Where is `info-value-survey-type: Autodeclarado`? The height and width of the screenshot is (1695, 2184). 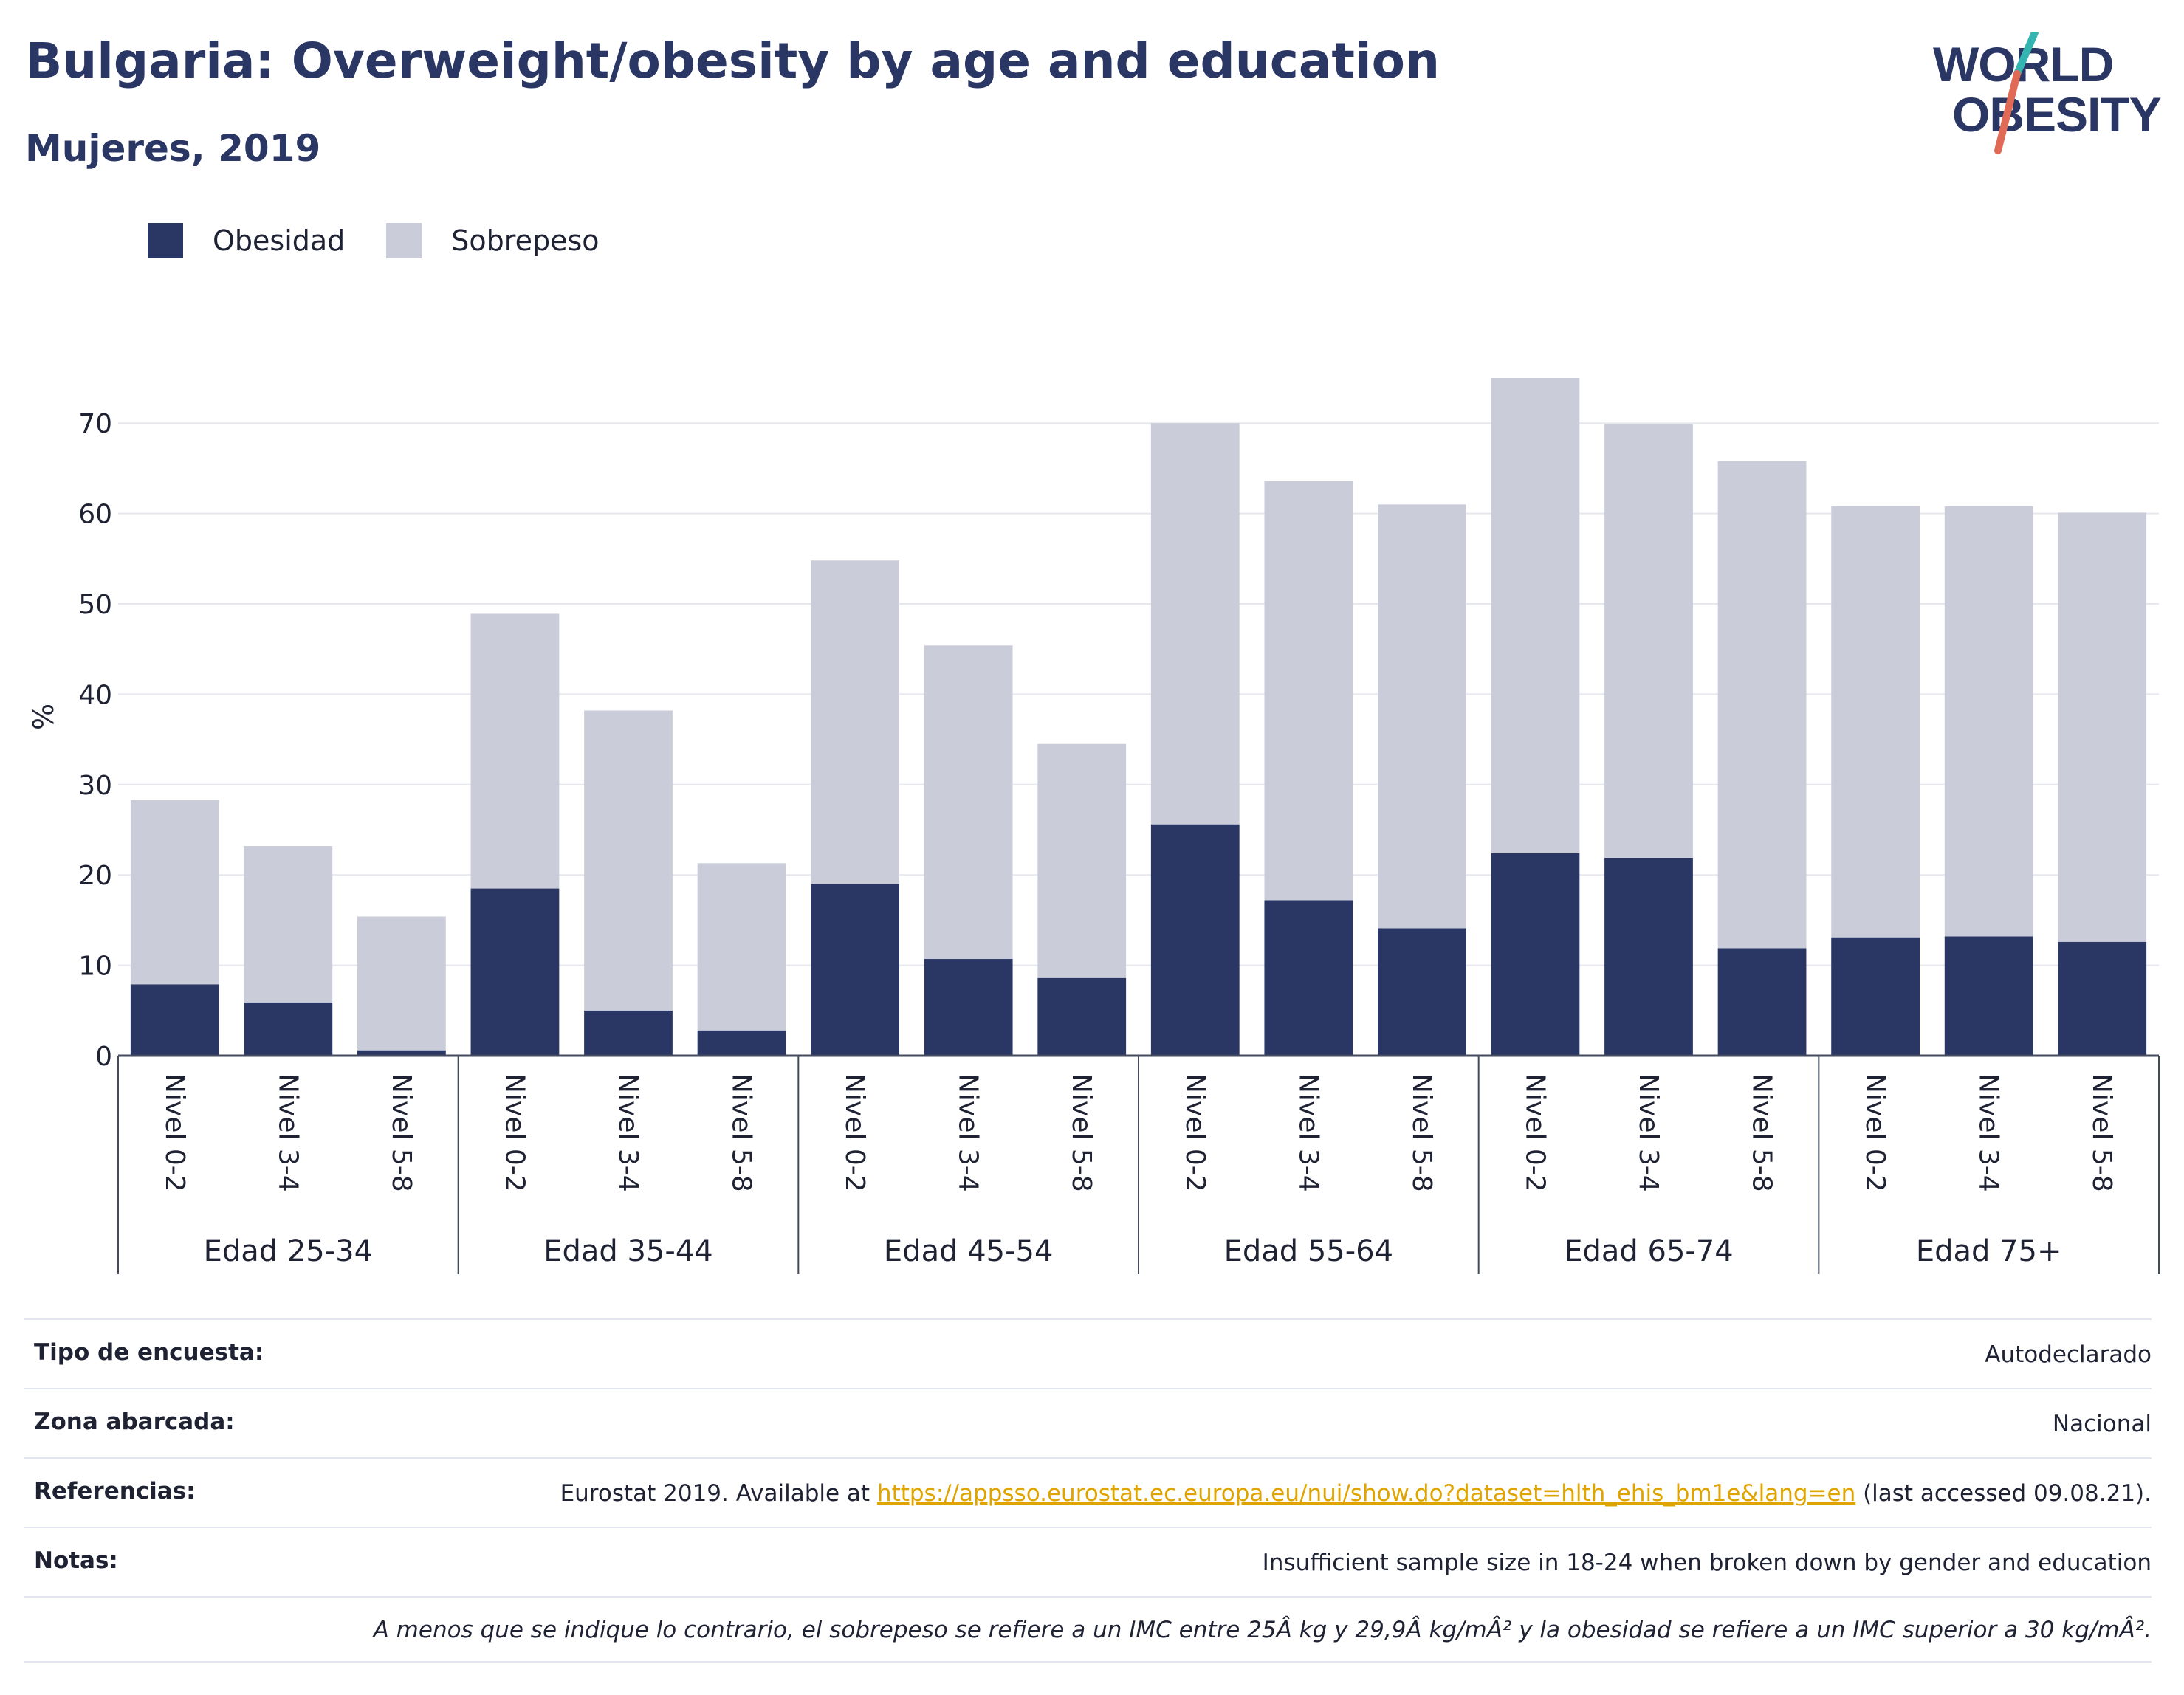 info-value-survey-type: Autodeclarado is located at coordinates (2068, 1354).